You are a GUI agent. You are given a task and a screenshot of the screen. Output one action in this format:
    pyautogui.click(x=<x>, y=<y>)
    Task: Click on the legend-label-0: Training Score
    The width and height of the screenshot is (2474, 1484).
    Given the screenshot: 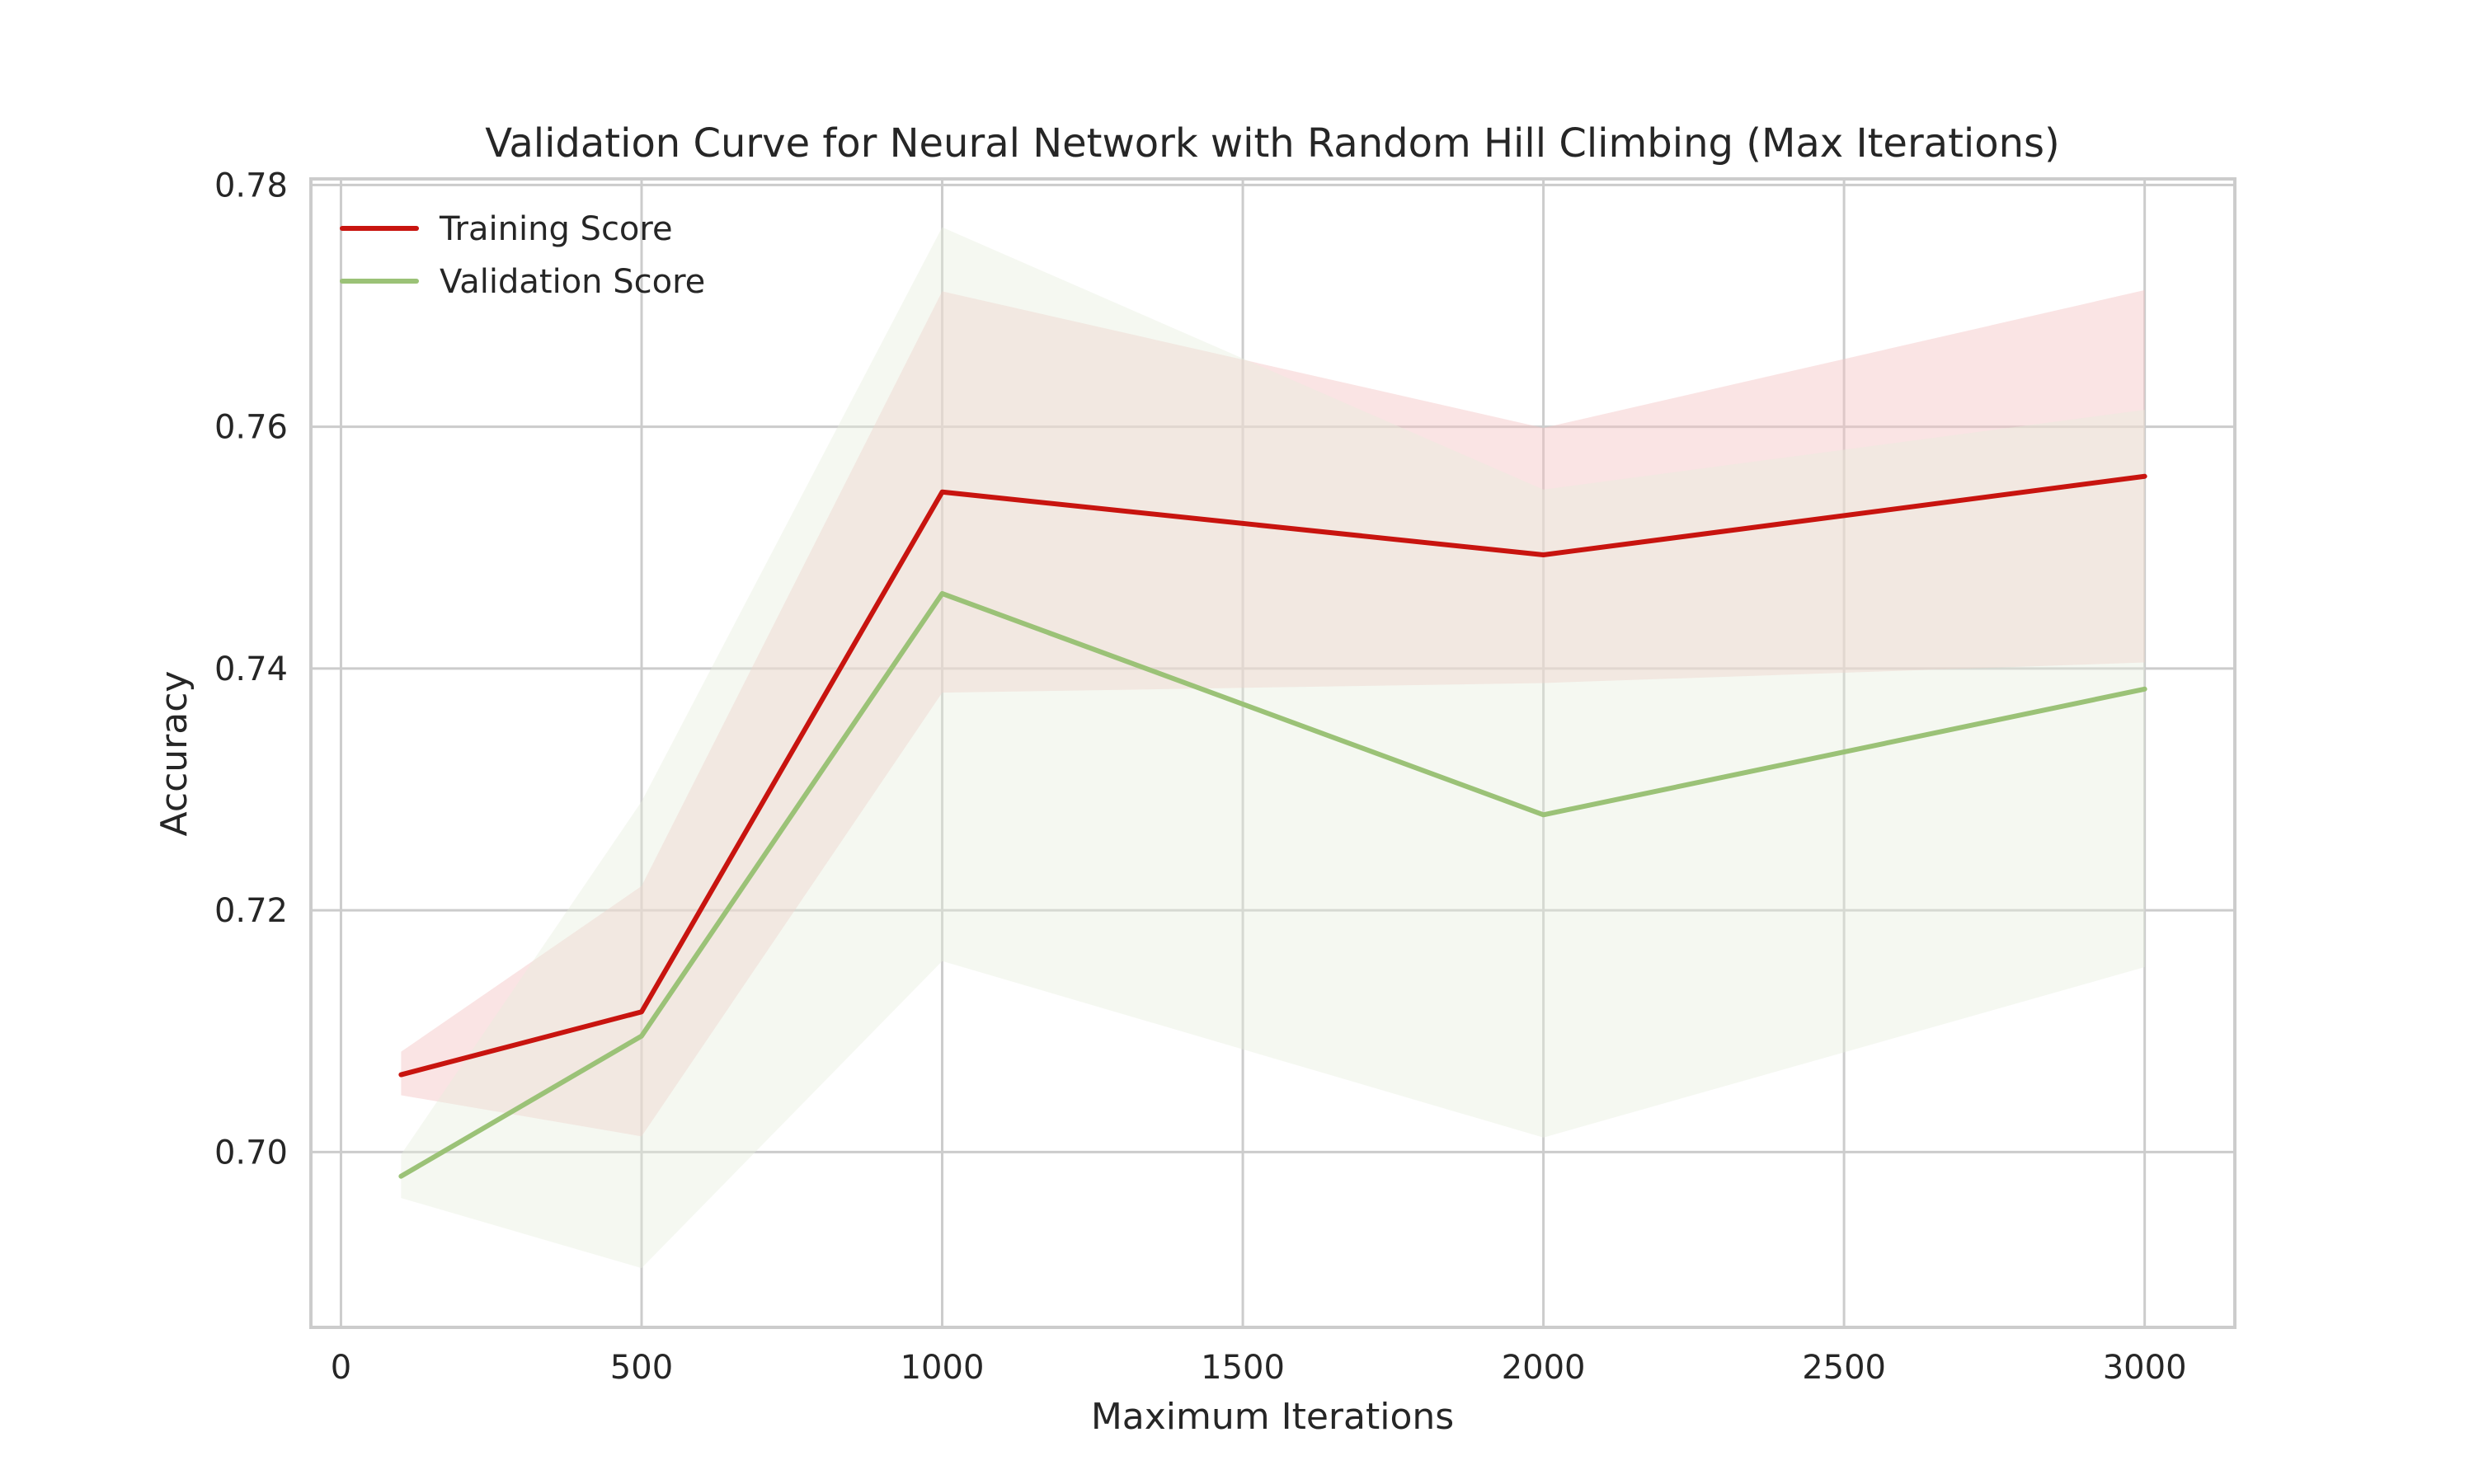 What is the action you would take?
    pyautogui.click(x=556, y=229)
    